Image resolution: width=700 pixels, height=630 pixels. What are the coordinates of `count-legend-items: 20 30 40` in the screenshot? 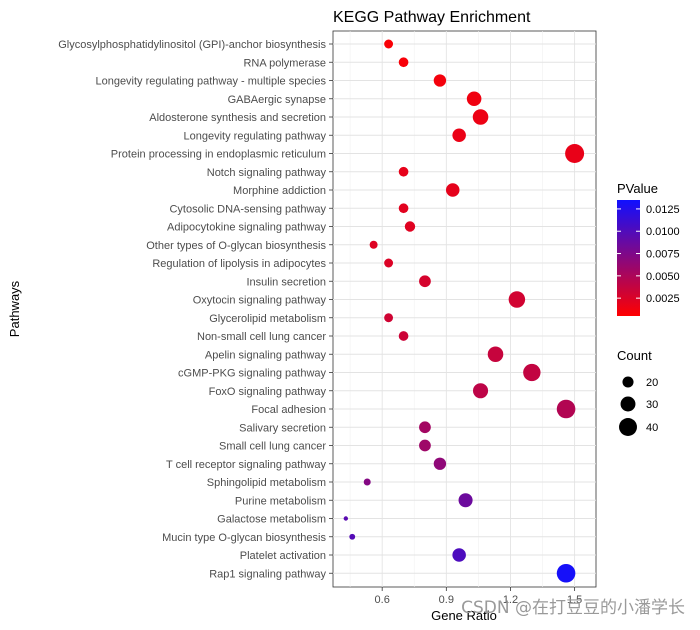 It's located at (638, 406).